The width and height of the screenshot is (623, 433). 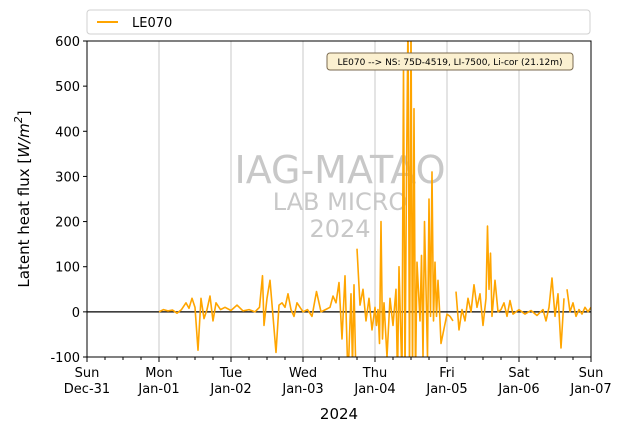 What do you see at coordinates (67, 177) in the screenshot?
I see `y-tick-label: 300` at bounding box center [67, 177].